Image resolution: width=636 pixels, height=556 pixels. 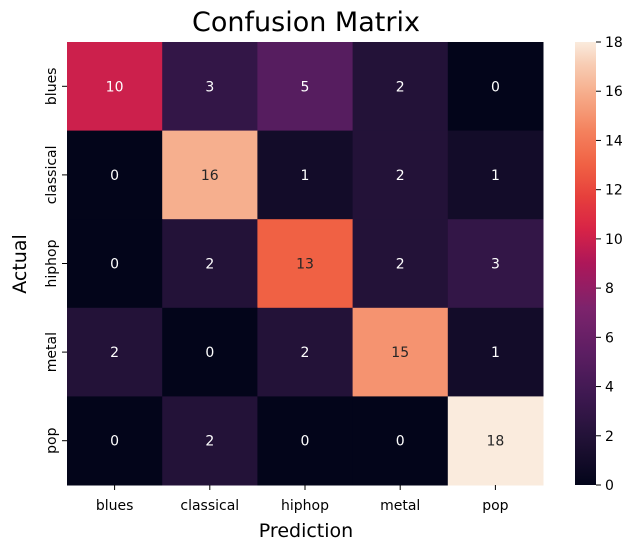 I want to click on heatmap-cell-pop-metal, so click(x=400, y=441).